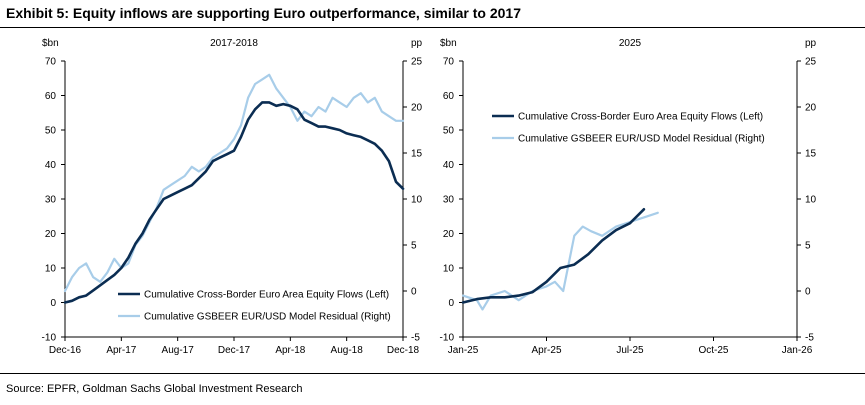  What do you see at coordinates (630, 350) in the screenshot?
I see `x-tick-label: Jul-25` at bounding box center [630, 350].